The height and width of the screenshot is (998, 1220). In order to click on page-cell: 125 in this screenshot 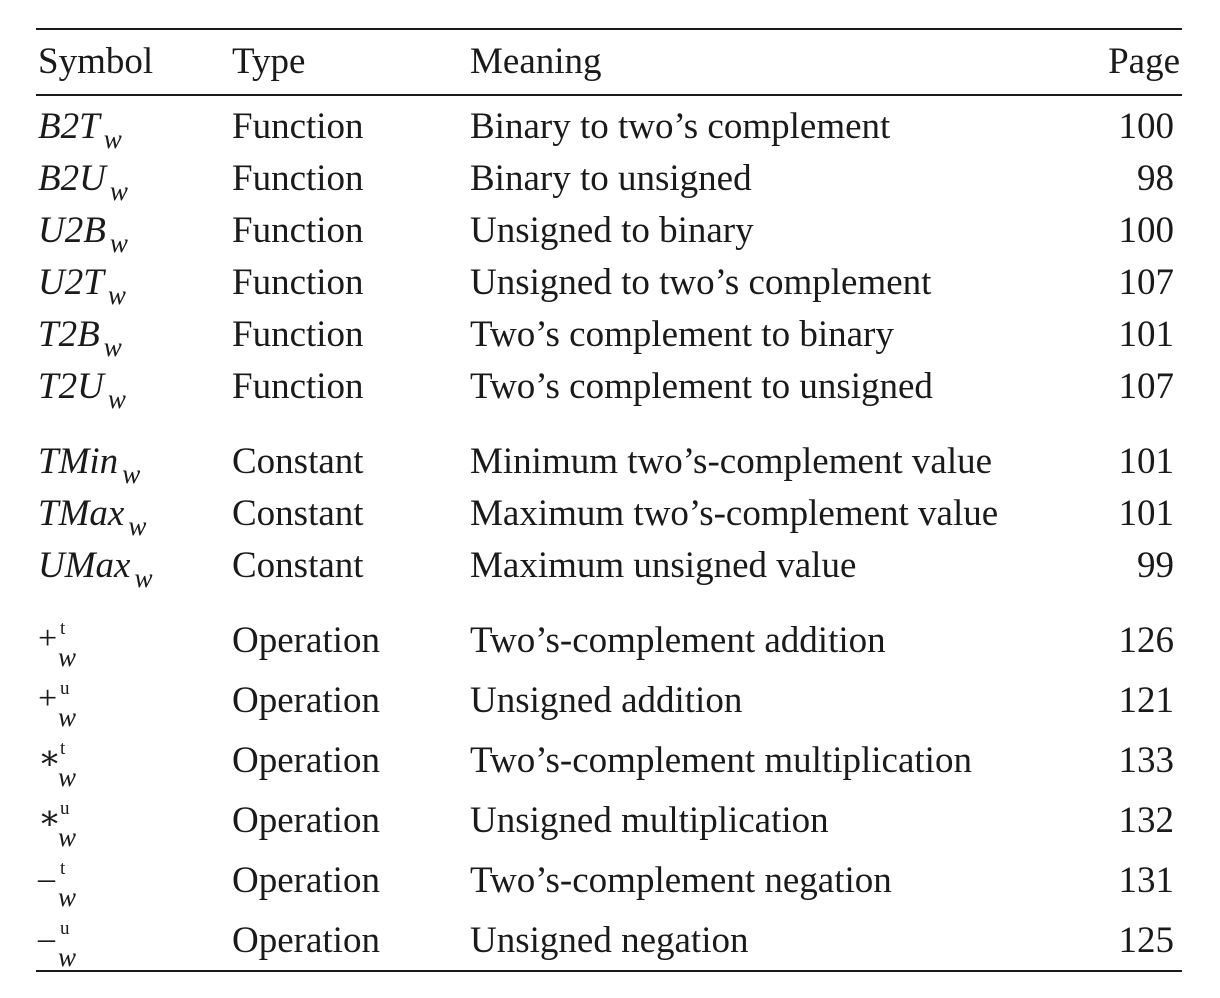, I will do `click(1146, 940)`.